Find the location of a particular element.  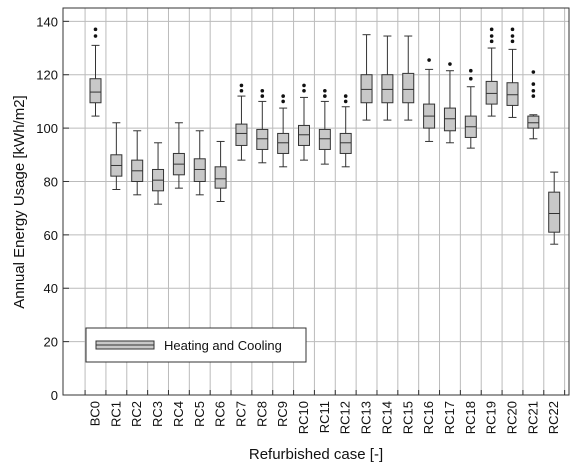

x-axis-title: Refurbished case [-] is located at coordinates (316, 454).